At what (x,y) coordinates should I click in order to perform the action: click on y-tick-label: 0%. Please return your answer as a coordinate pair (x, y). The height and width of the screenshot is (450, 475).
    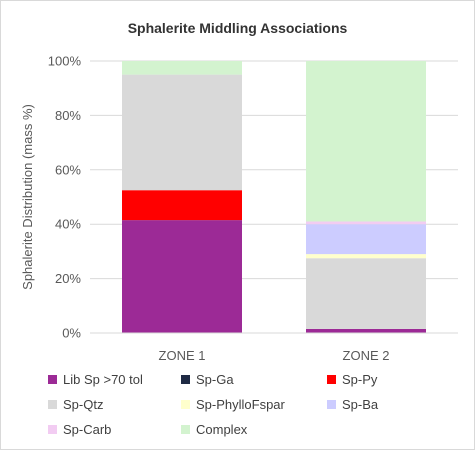
    Looking at the image, I should click on (71, 333).